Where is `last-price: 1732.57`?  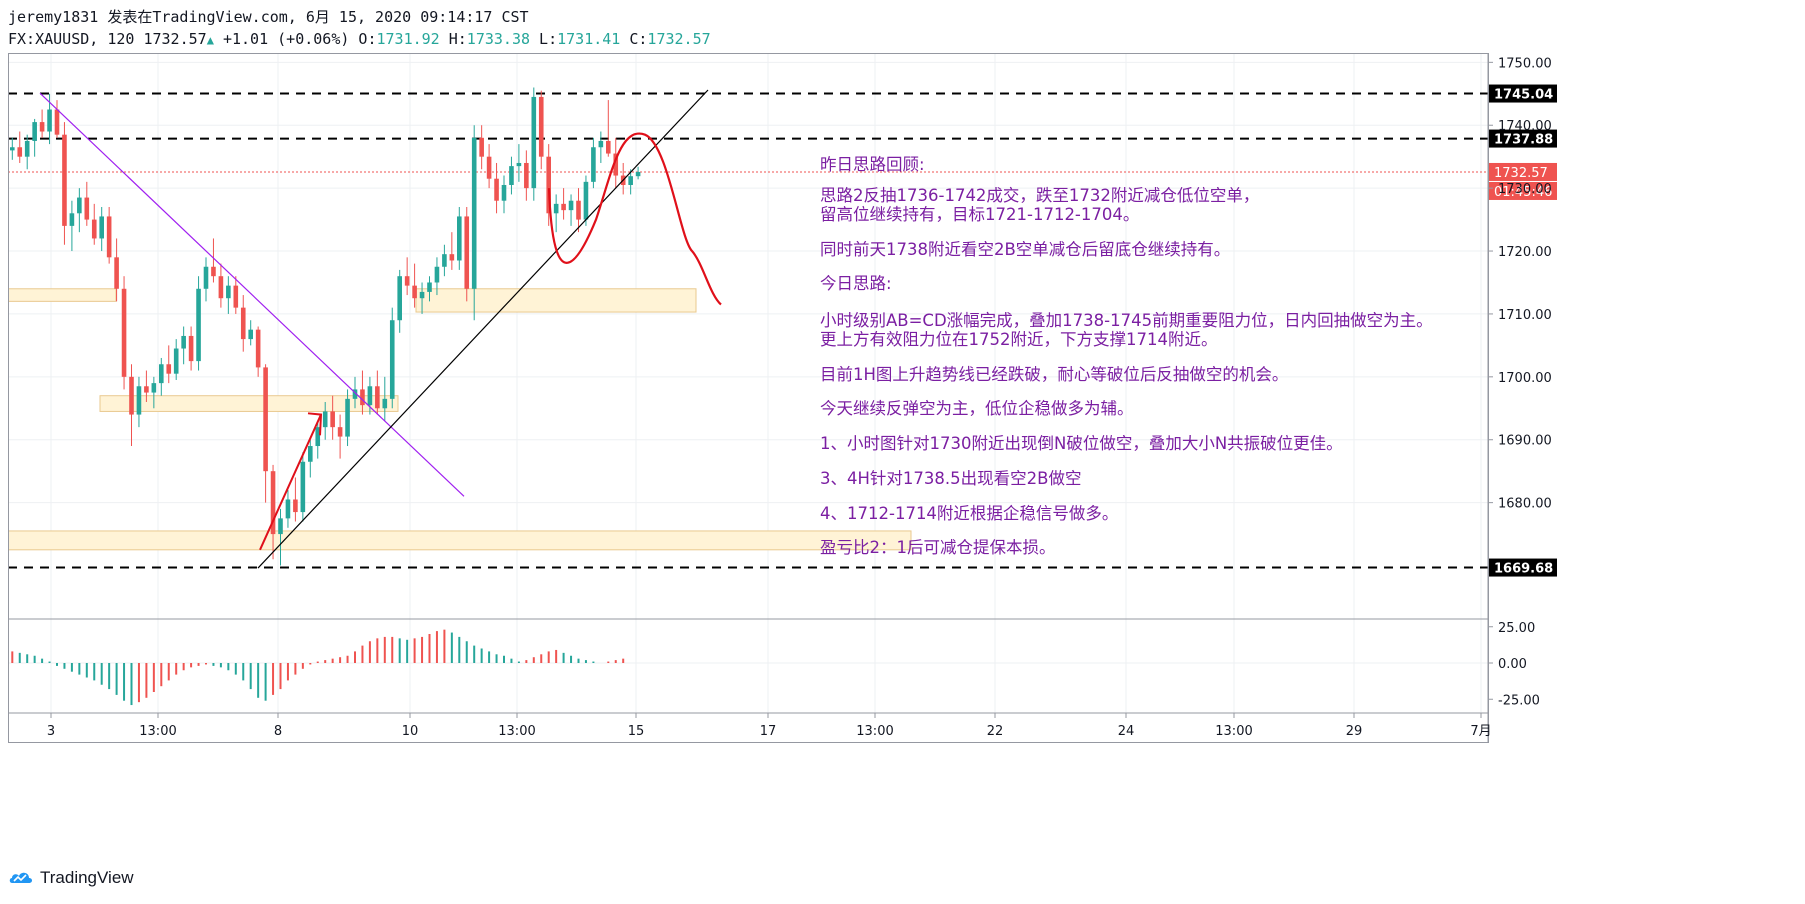 last-price: 1732.57 is located at coordinates (175, 39).